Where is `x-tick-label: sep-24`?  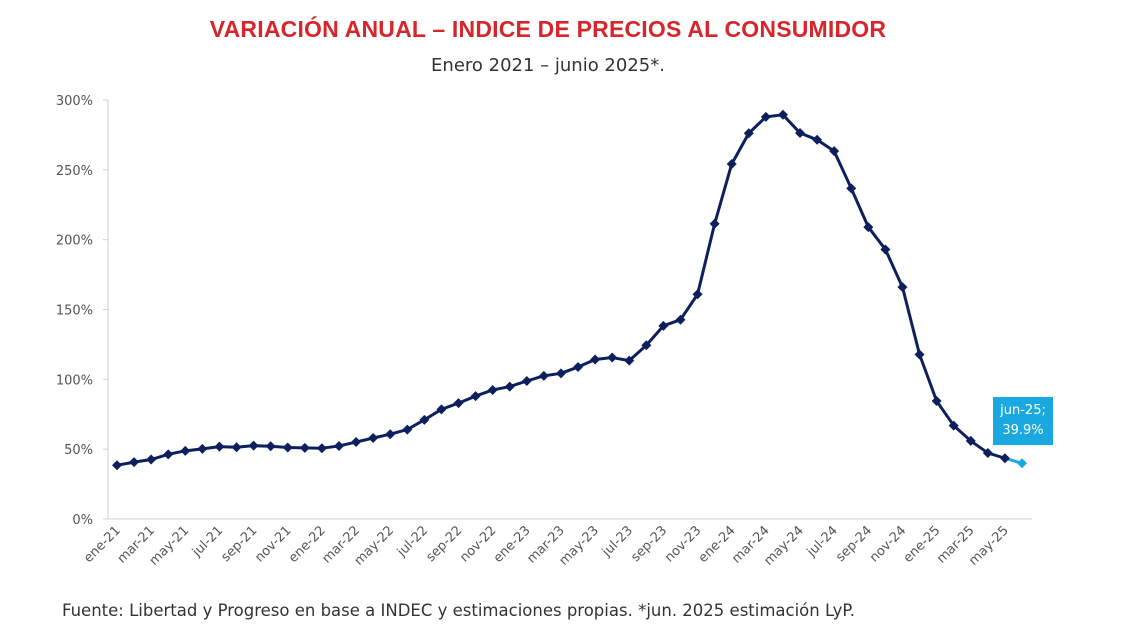
x-tick-label: sep-24 is located at coordinates (854, 544).